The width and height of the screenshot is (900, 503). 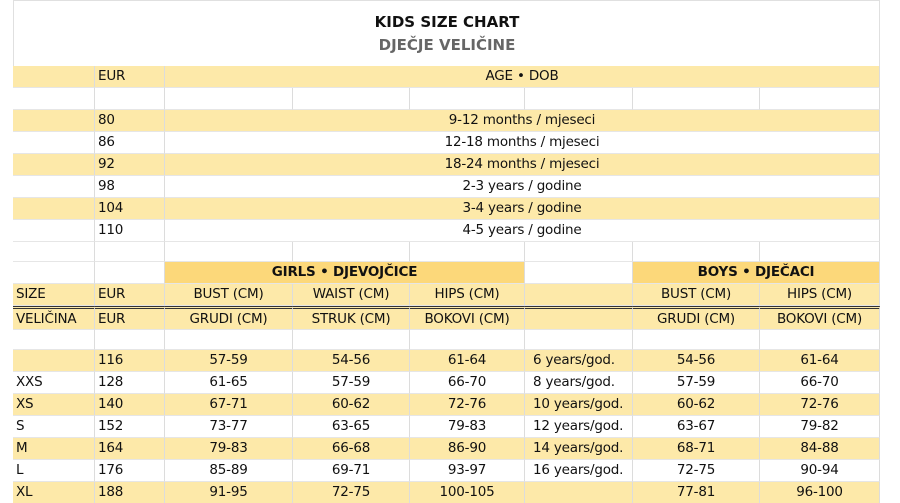 What do you see at coordinates (522, 143) in the screenshot?
I see `cell: 12-18 months / mjeseci` at bounding box center [522, 143].